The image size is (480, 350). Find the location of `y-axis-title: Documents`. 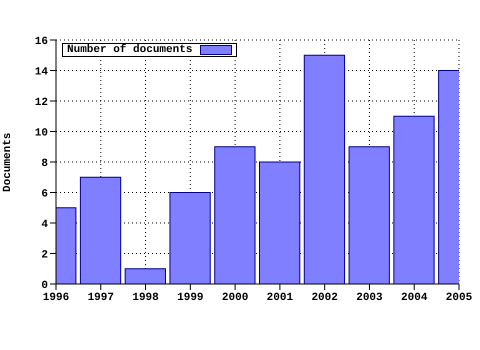

y-axis-title: Documents is located at coordinates (8, 162).